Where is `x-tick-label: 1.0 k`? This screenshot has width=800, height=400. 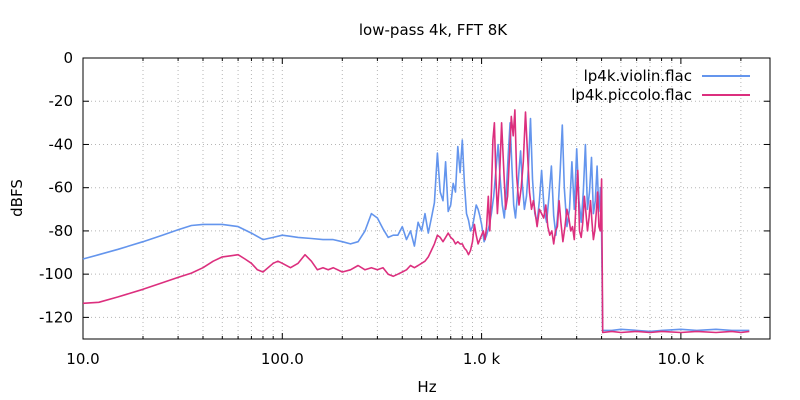
x-tick-label: 1.0 k is located at coordinates (482, 359).